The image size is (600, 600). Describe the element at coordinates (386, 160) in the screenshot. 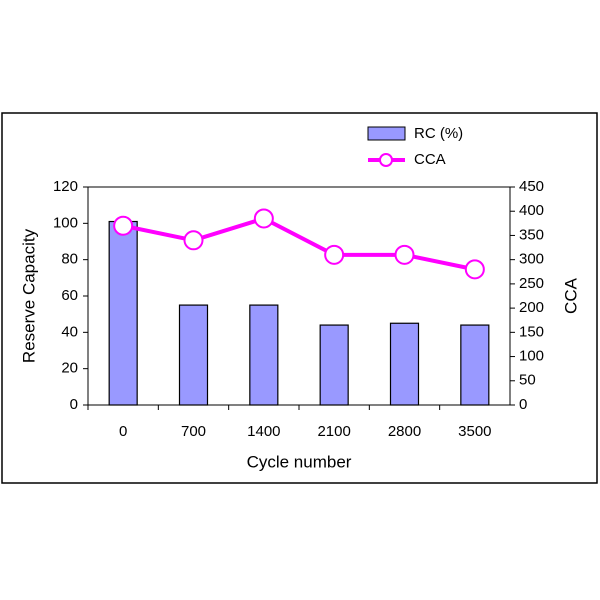

I see `legend-marker` at that location.